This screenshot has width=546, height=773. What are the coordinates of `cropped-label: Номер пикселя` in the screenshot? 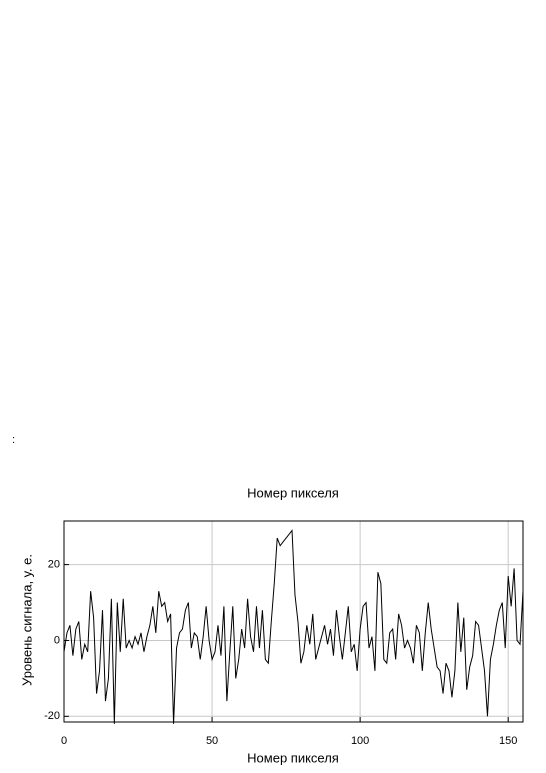 It's located at (293, 492).